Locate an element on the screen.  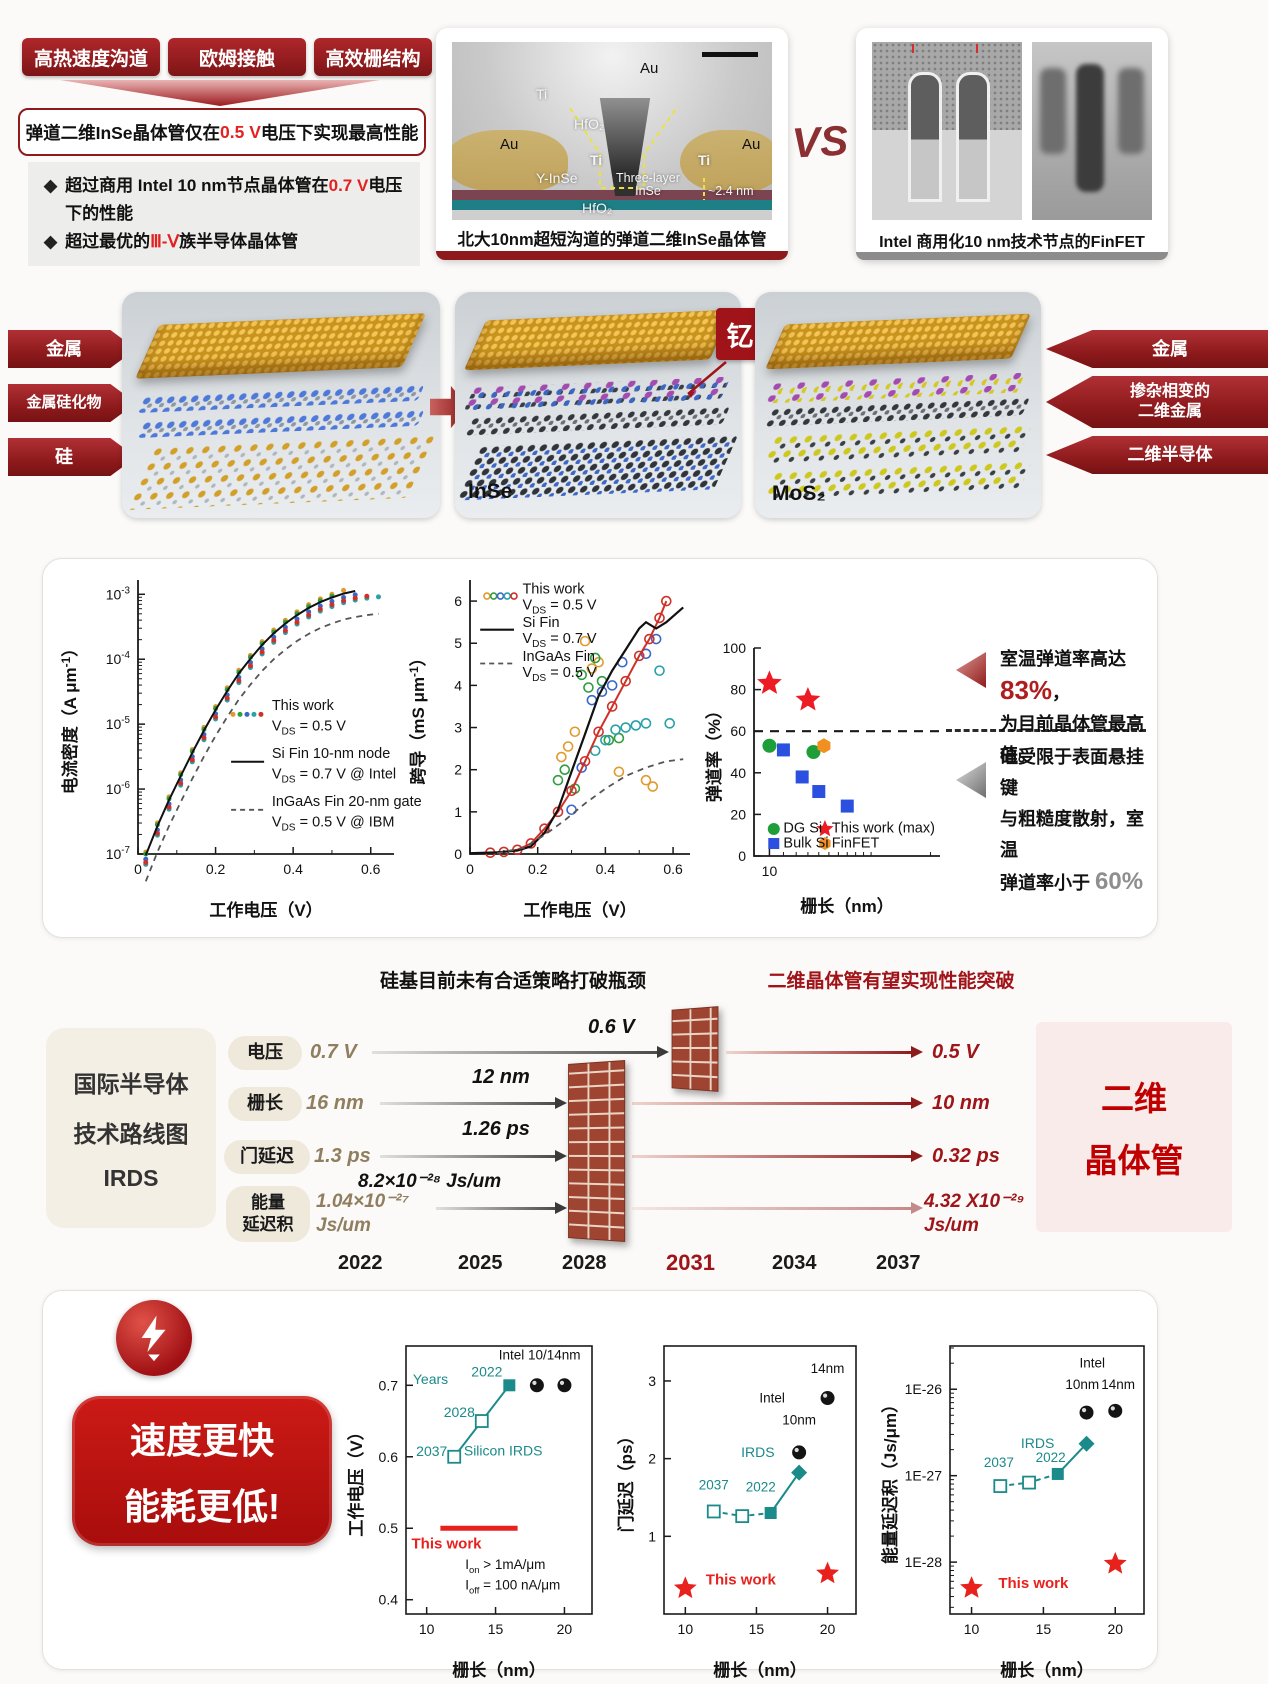
caption-underline-gray is located at coordinates (1012, 256).